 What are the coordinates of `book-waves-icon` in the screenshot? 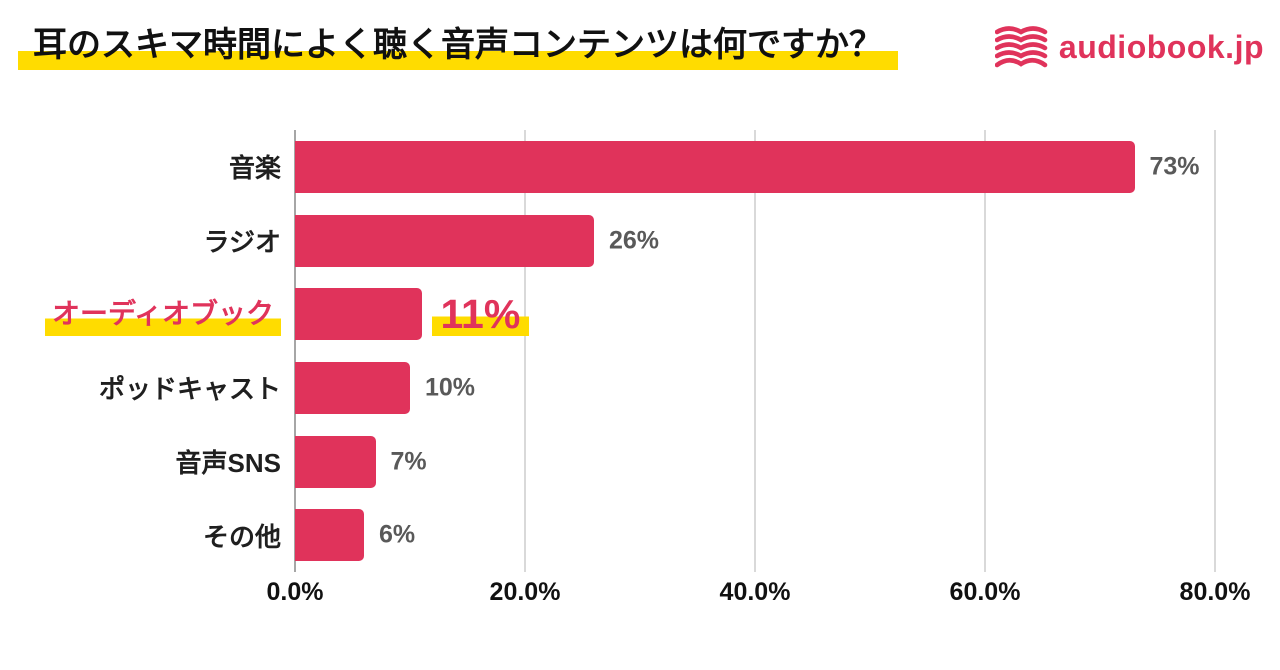 It's located at (1021, 47).